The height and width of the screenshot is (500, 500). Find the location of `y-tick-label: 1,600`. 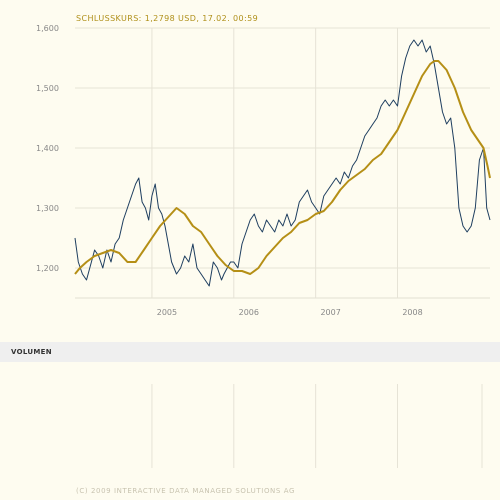

y-tick-label: 1,600 is located at coordinates (47, 28).